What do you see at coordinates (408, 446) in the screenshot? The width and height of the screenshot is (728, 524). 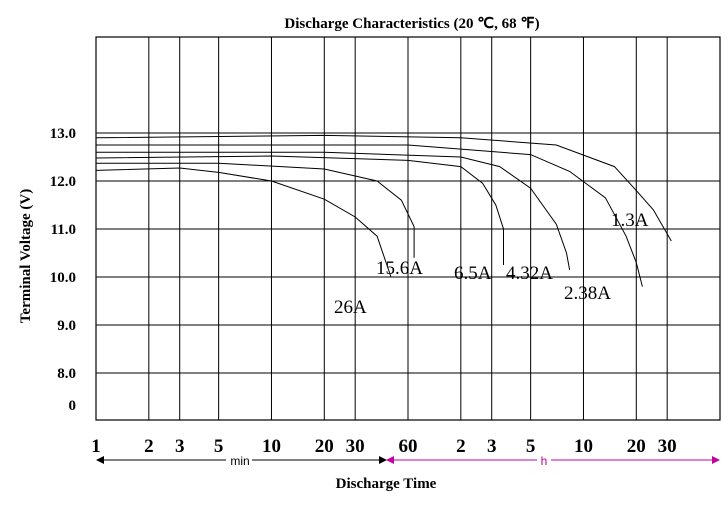 I see `x-tick-label: 60` at bounding box center [408, 446].